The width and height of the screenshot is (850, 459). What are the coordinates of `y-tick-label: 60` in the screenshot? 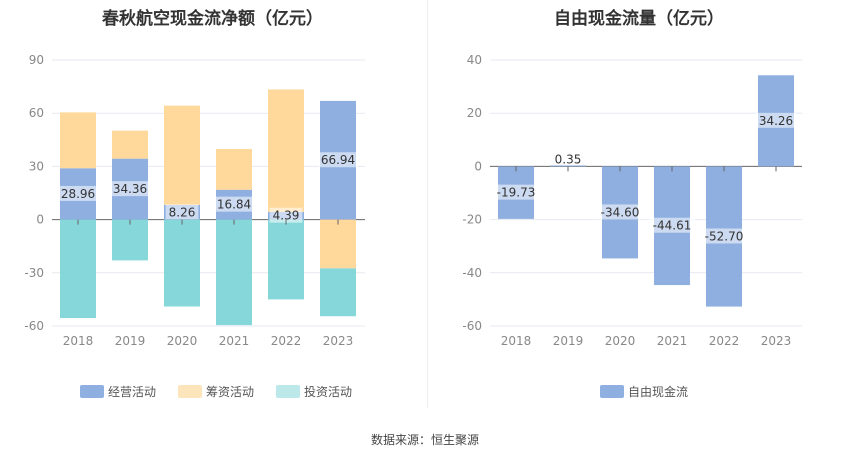 It's located at (36, 113).